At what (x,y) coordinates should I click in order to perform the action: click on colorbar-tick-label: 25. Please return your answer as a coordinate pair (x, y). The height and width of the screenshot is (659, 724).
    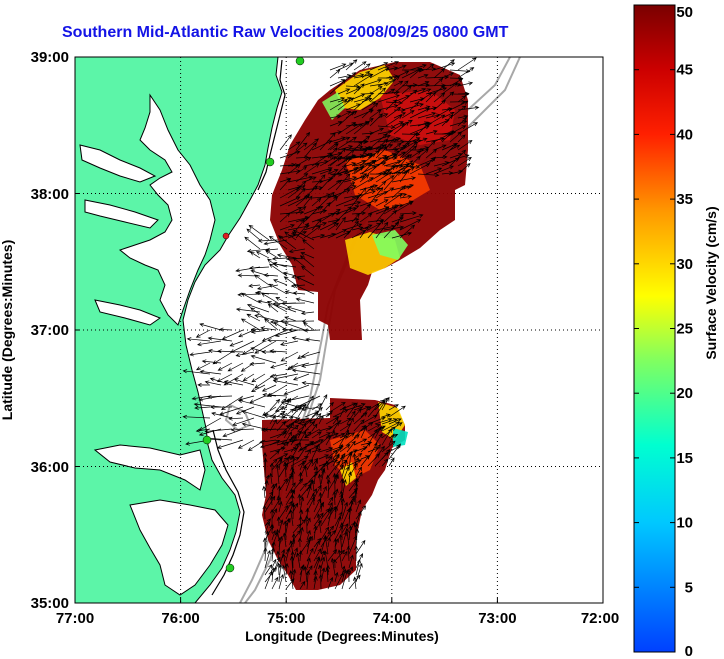
    Looking at the image, I should click on (684, 329).